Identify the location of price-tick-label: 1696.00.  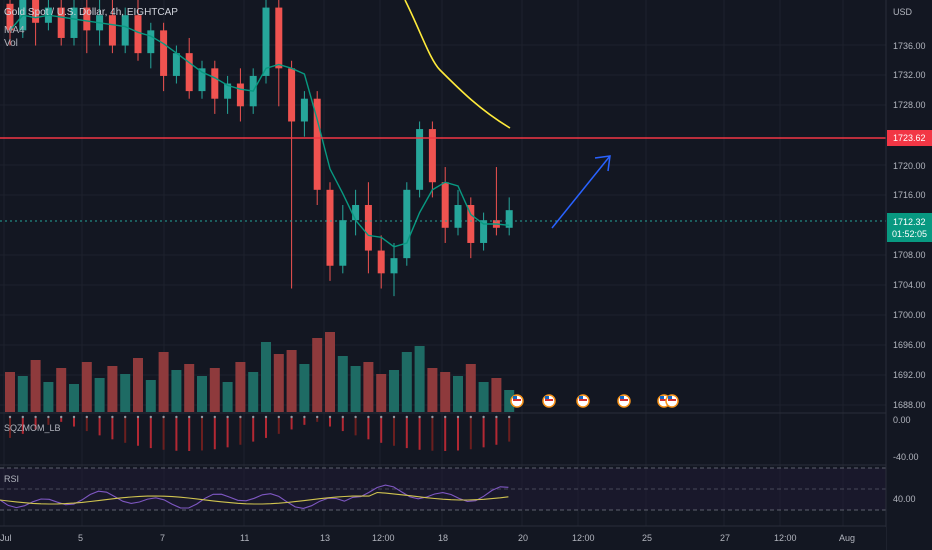
(909, 345).